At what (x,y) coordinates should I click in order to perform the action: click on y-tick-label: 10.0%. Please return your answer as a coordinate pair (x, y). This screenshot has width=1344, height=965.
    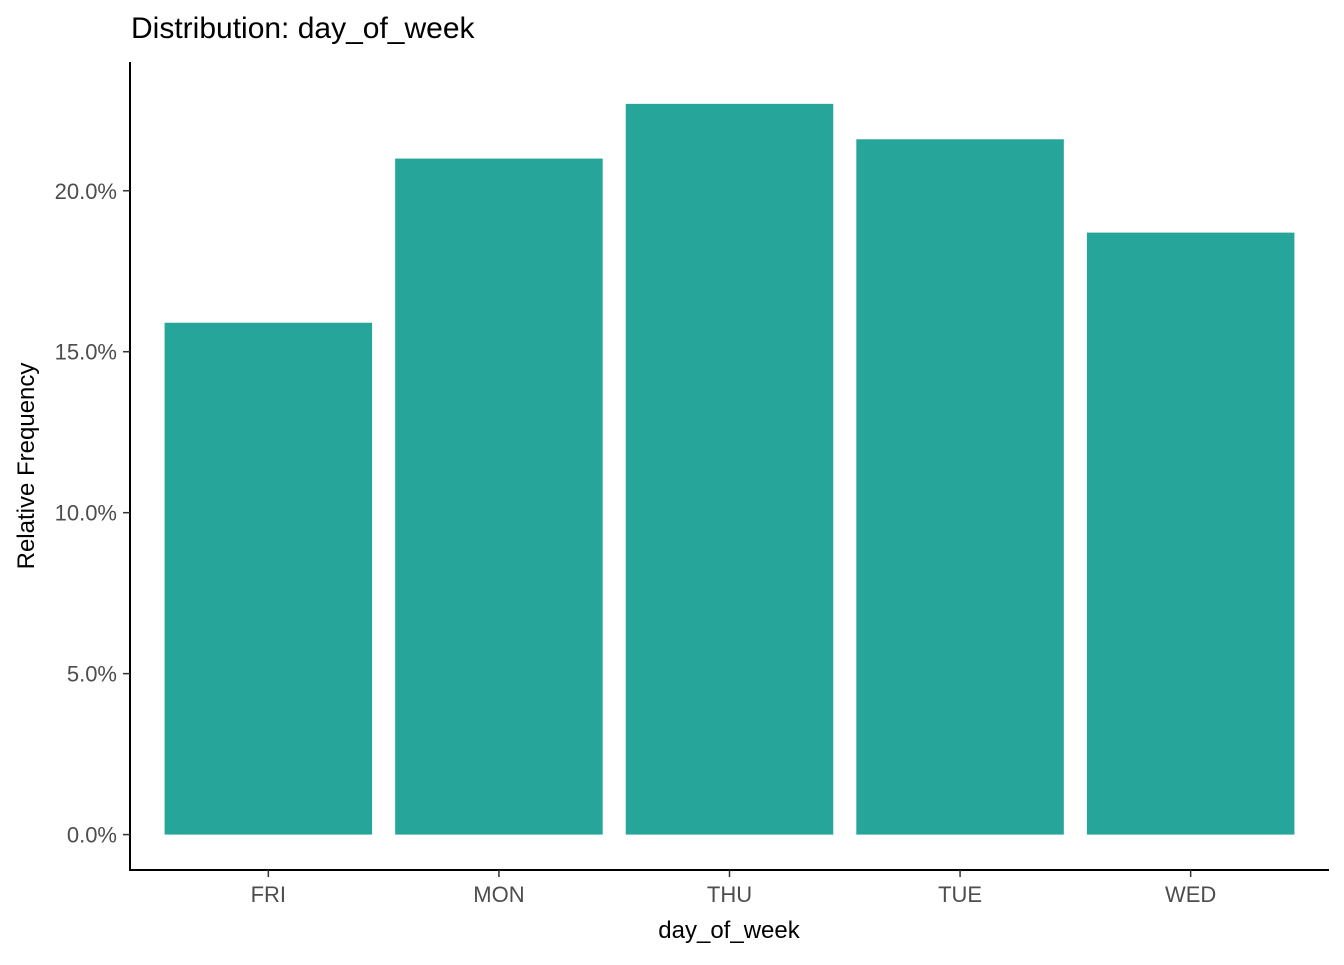
    Looking at the image, I should click on (86, 513).